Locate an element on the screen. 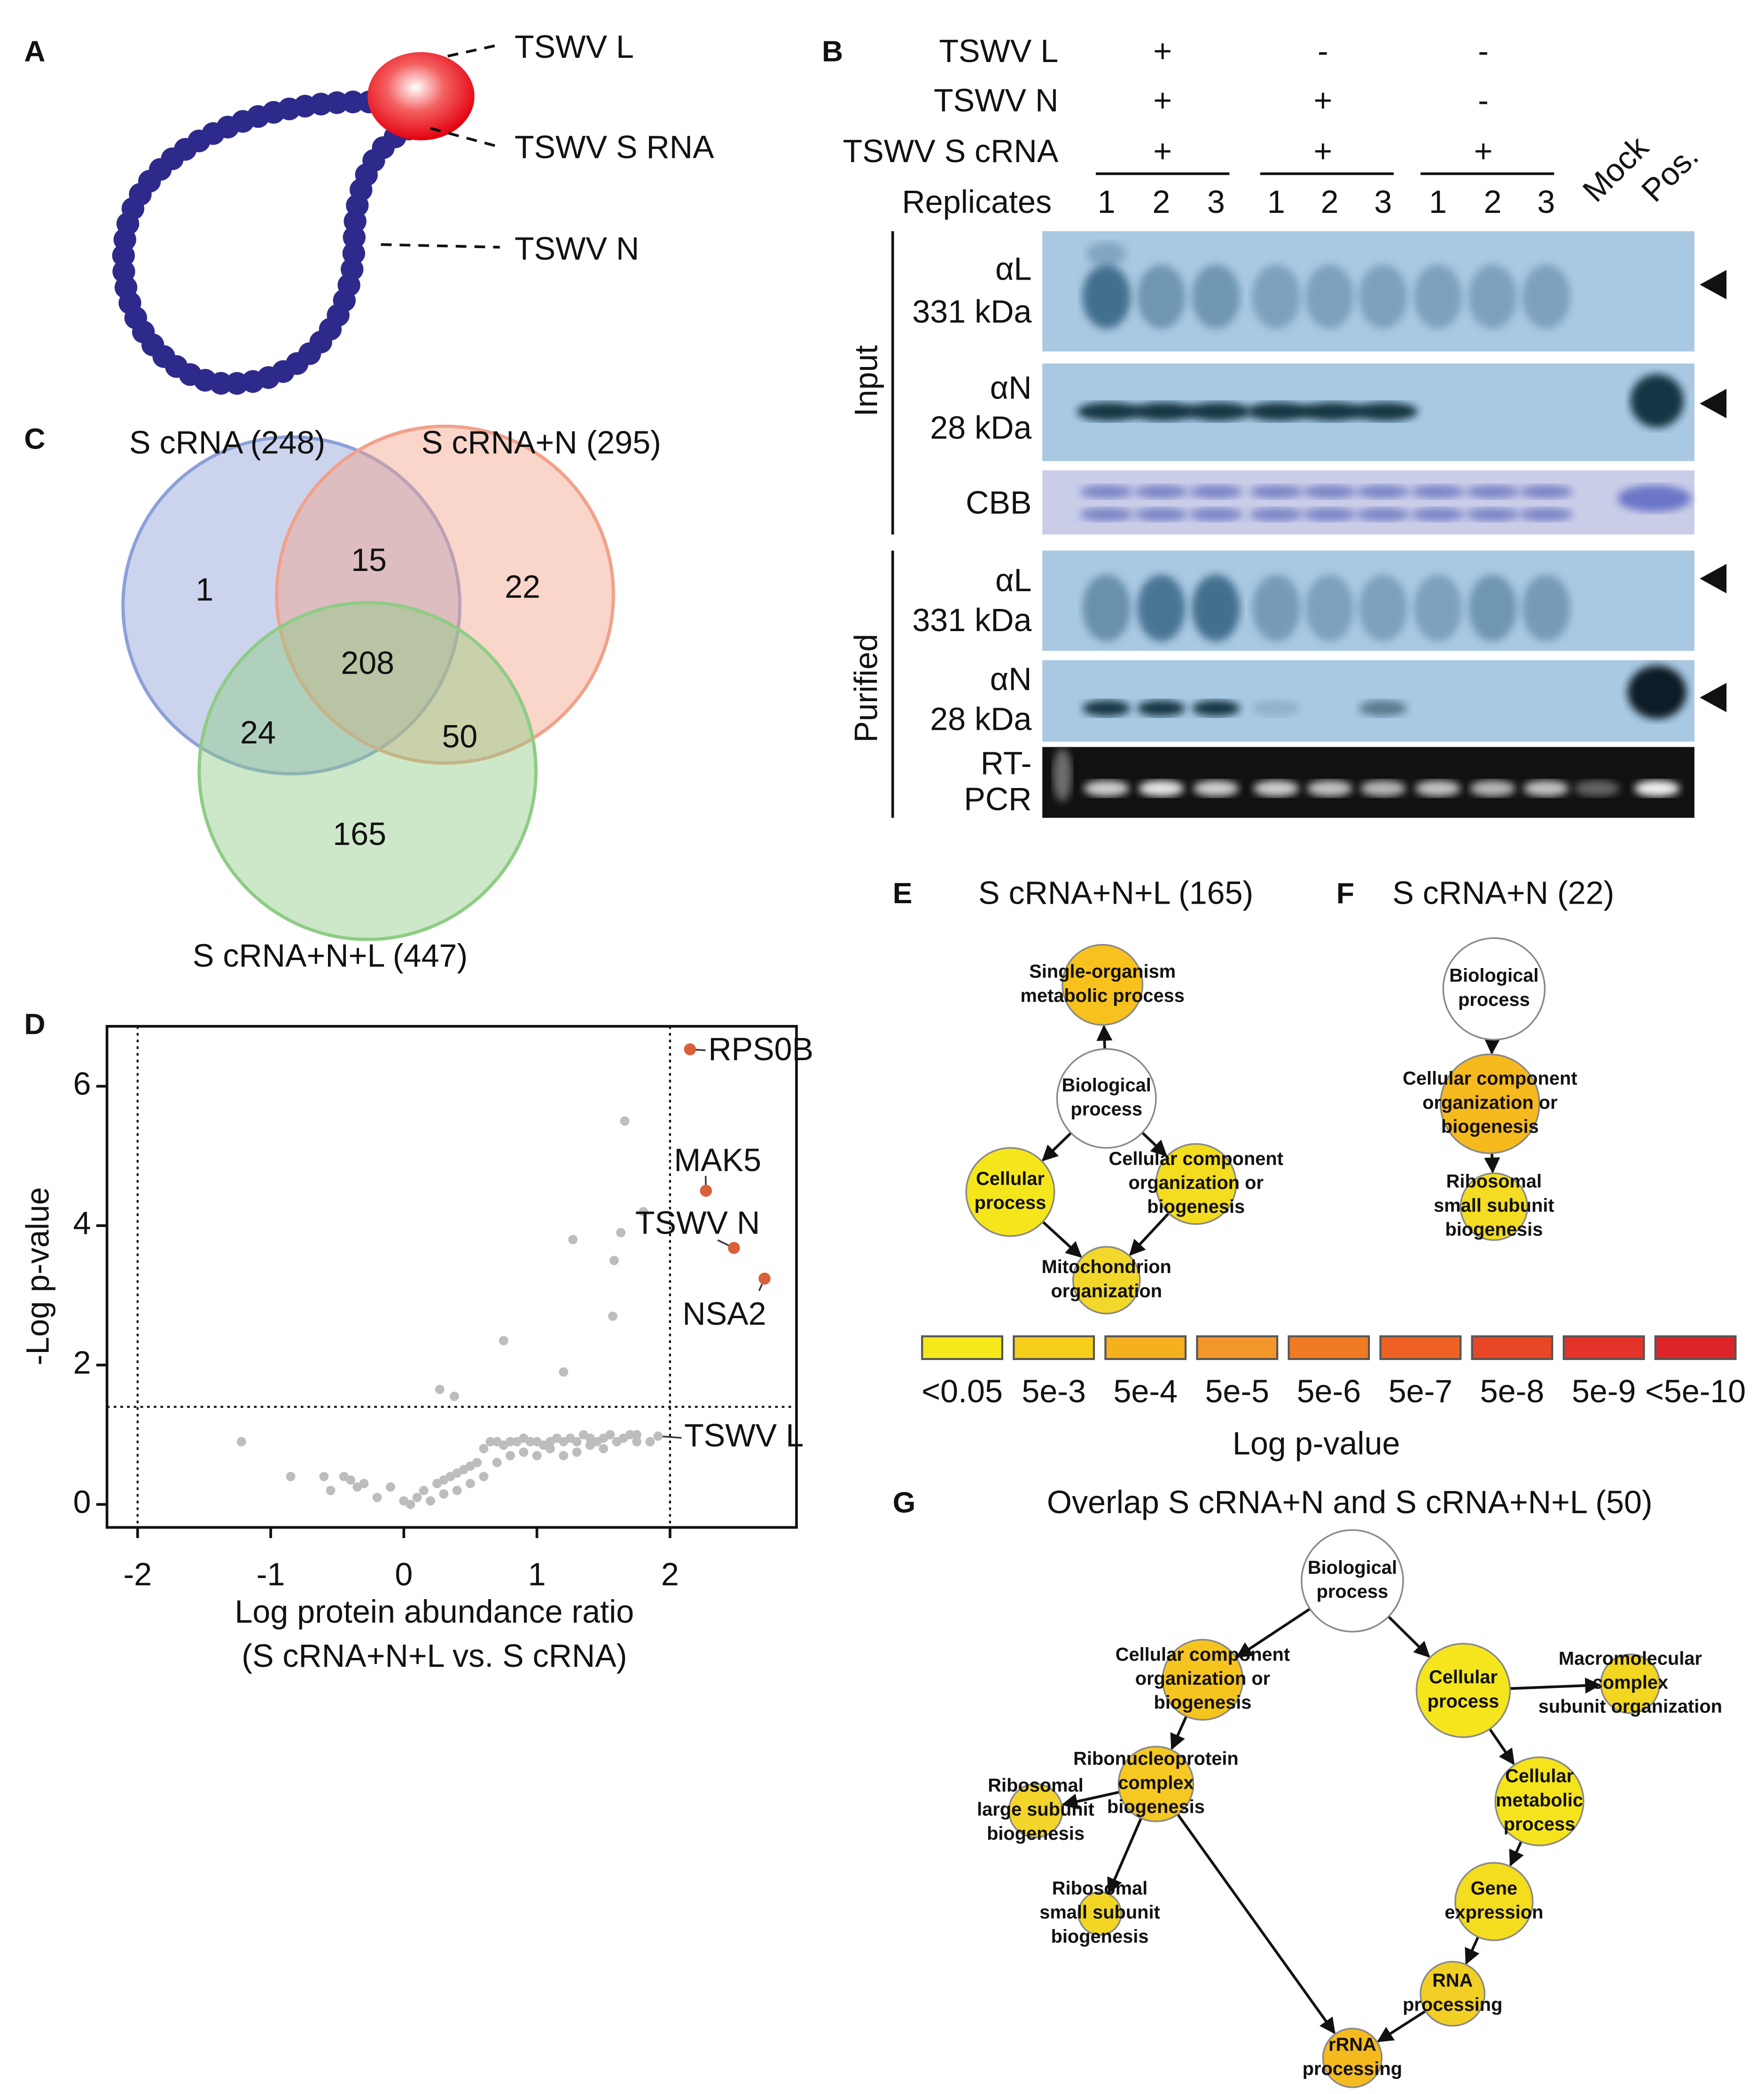  panel-label: D is located at coordinates (34, 1024).